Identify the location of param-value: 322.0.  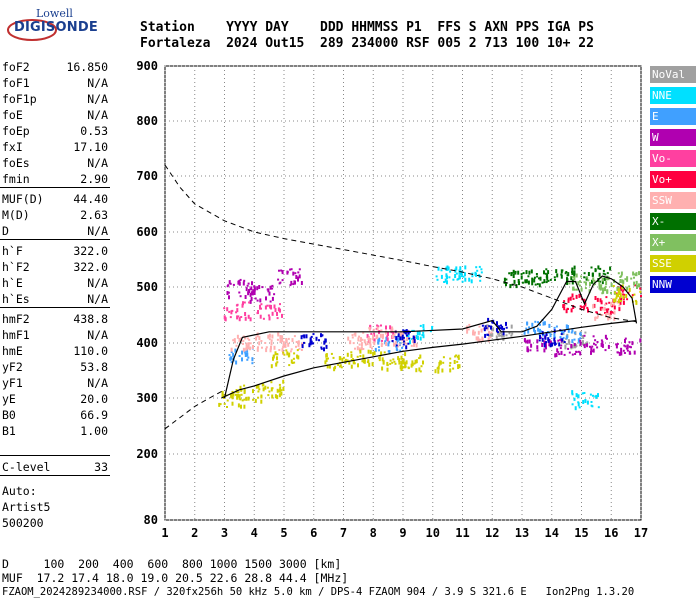
(90, 267).